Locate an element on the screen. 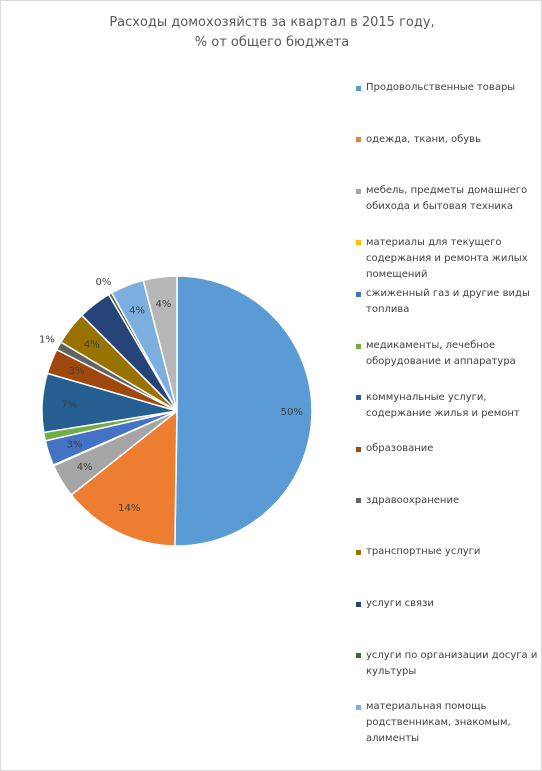  legend-entry: услуги по организации досуга и культуры is located at coordinates (452, 663).